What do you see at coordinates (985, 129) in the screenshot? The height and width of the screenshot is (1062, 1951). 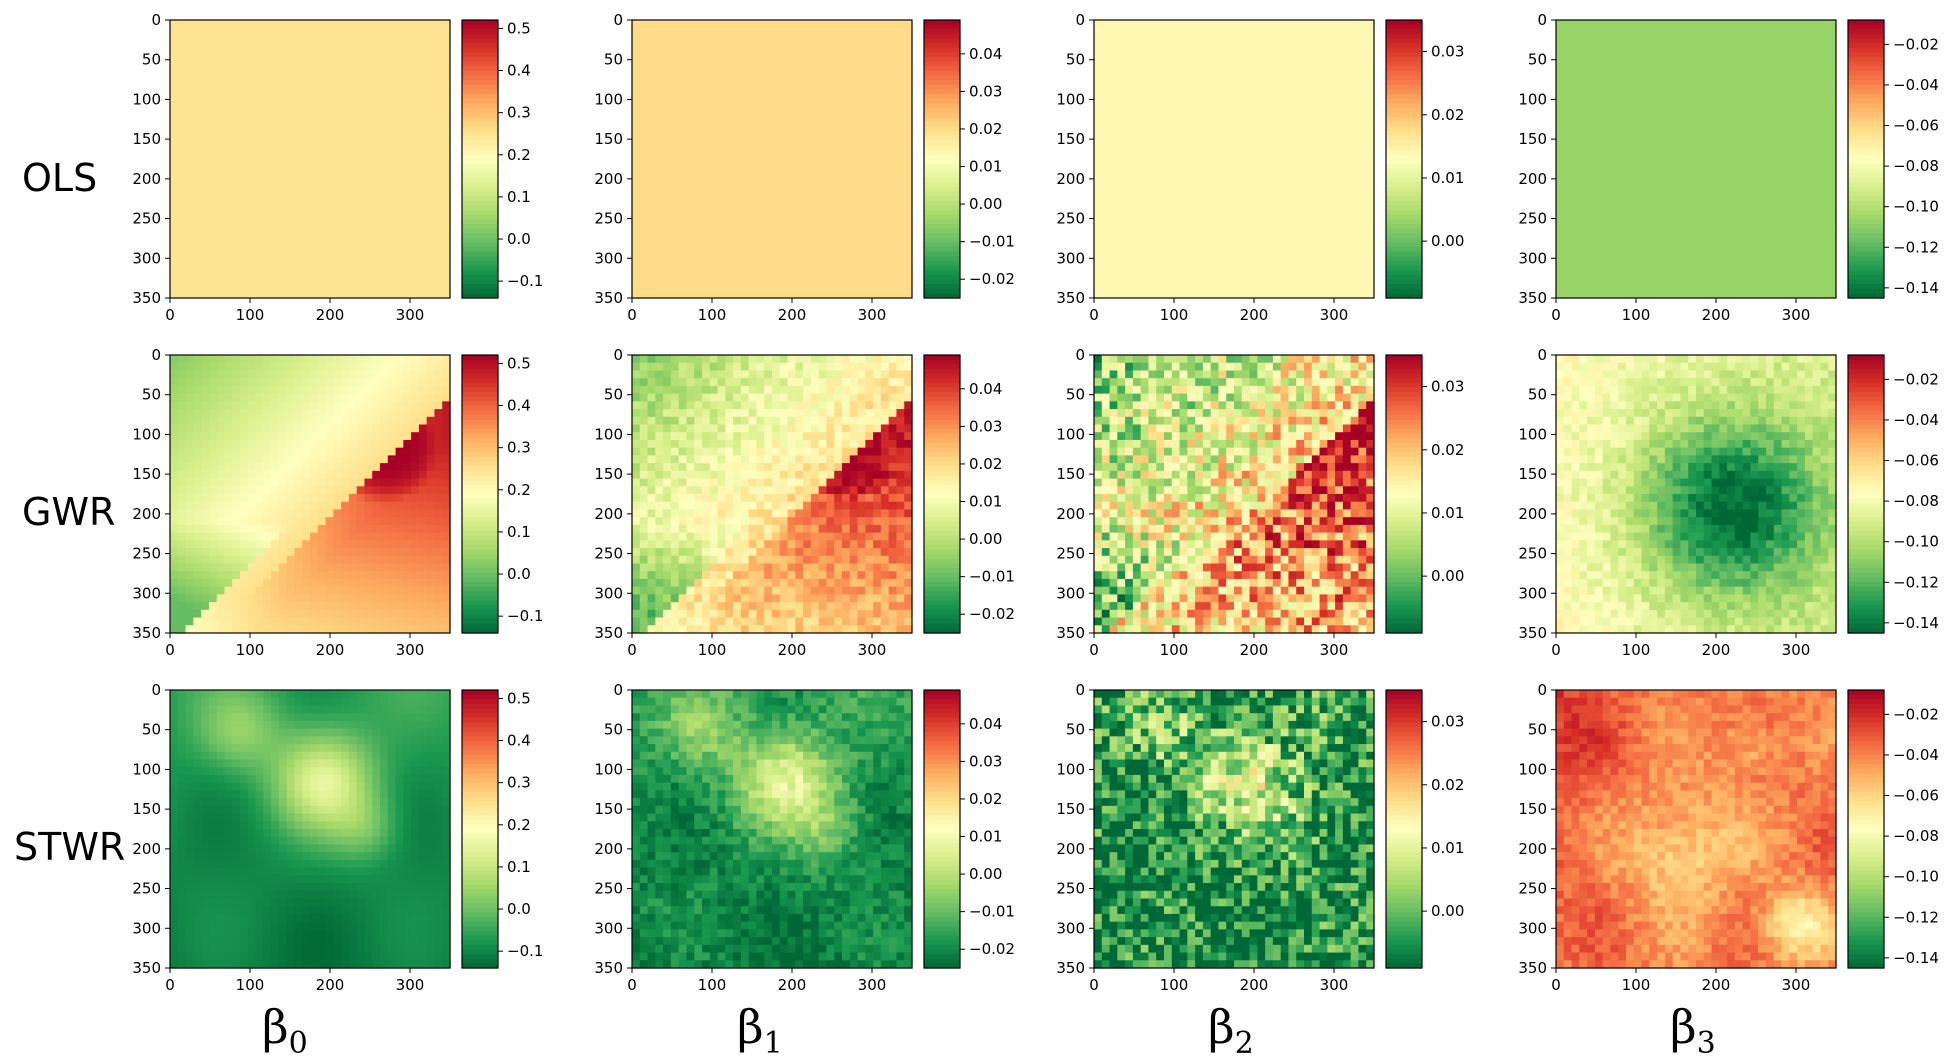 I see `colorbar-tick-label: 0.02` at bounding box center [985, 129].